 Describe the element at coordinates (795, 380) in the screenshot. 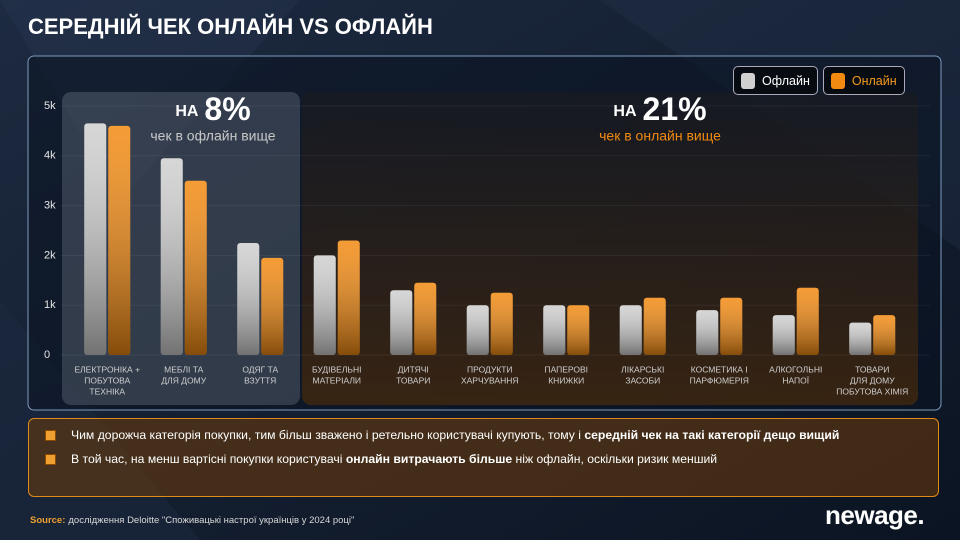

I see `x-tick-label: НАПОЇ` at that location.